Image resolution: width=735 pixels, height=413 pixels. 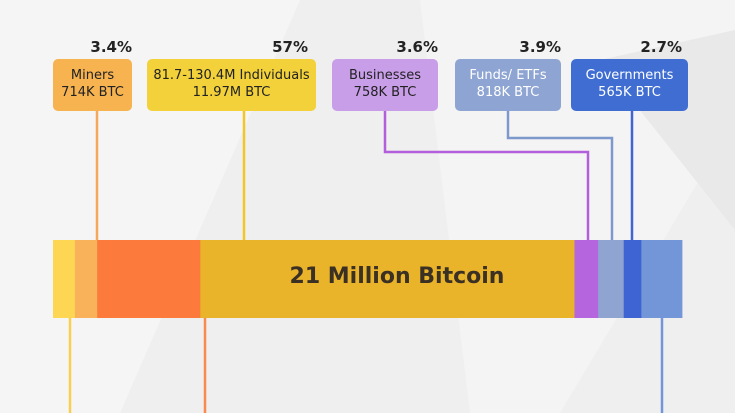 What do you see at coordinates (397, 276) in the screenshot?
I see `bar-title: 21 Million Bitcoin` at bounding box center [397, 276].